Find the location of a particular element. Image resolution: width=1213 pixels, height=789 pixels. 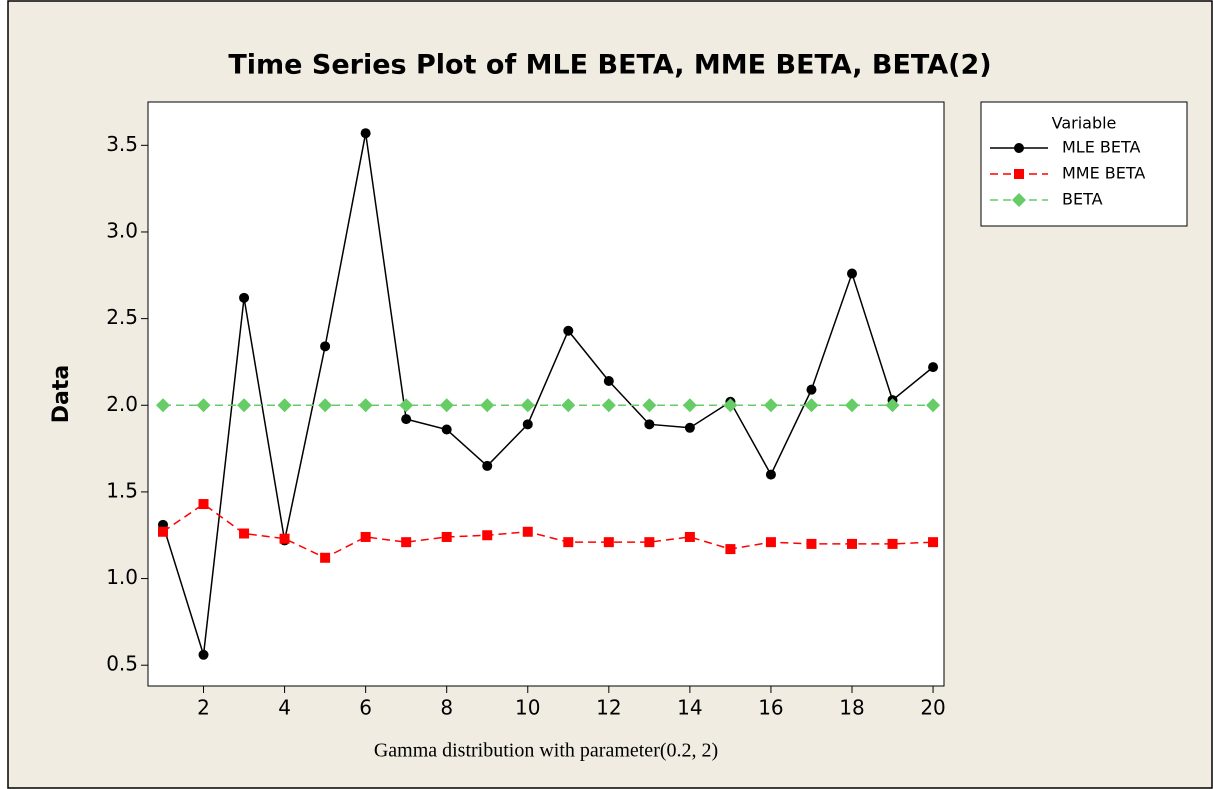

legend-box is located at coordinates (1084, 164).